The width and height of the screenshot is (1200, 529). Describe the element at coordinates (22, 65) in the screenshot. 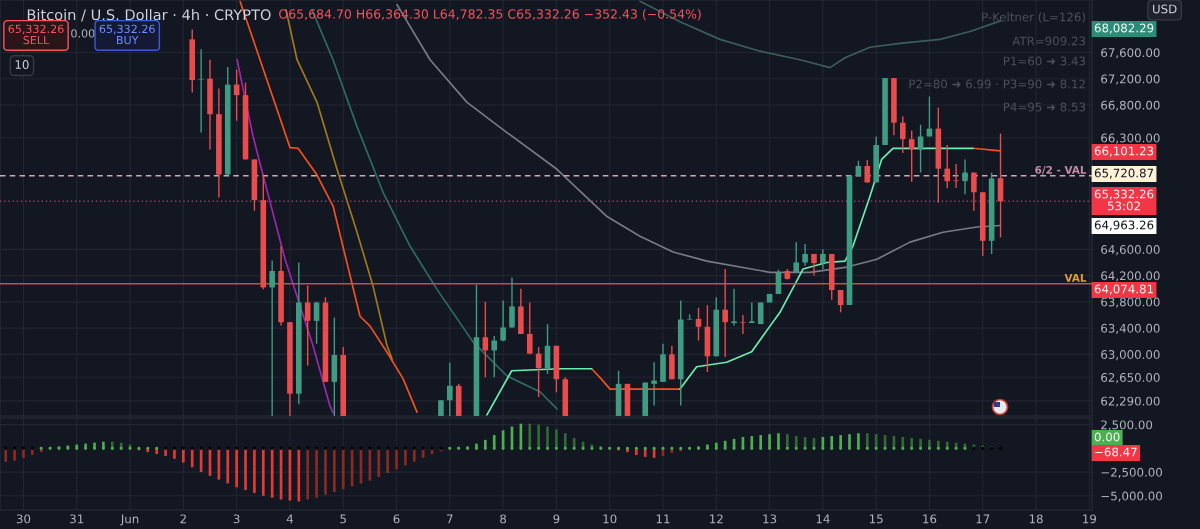

I see `annotation: 10` at that location.